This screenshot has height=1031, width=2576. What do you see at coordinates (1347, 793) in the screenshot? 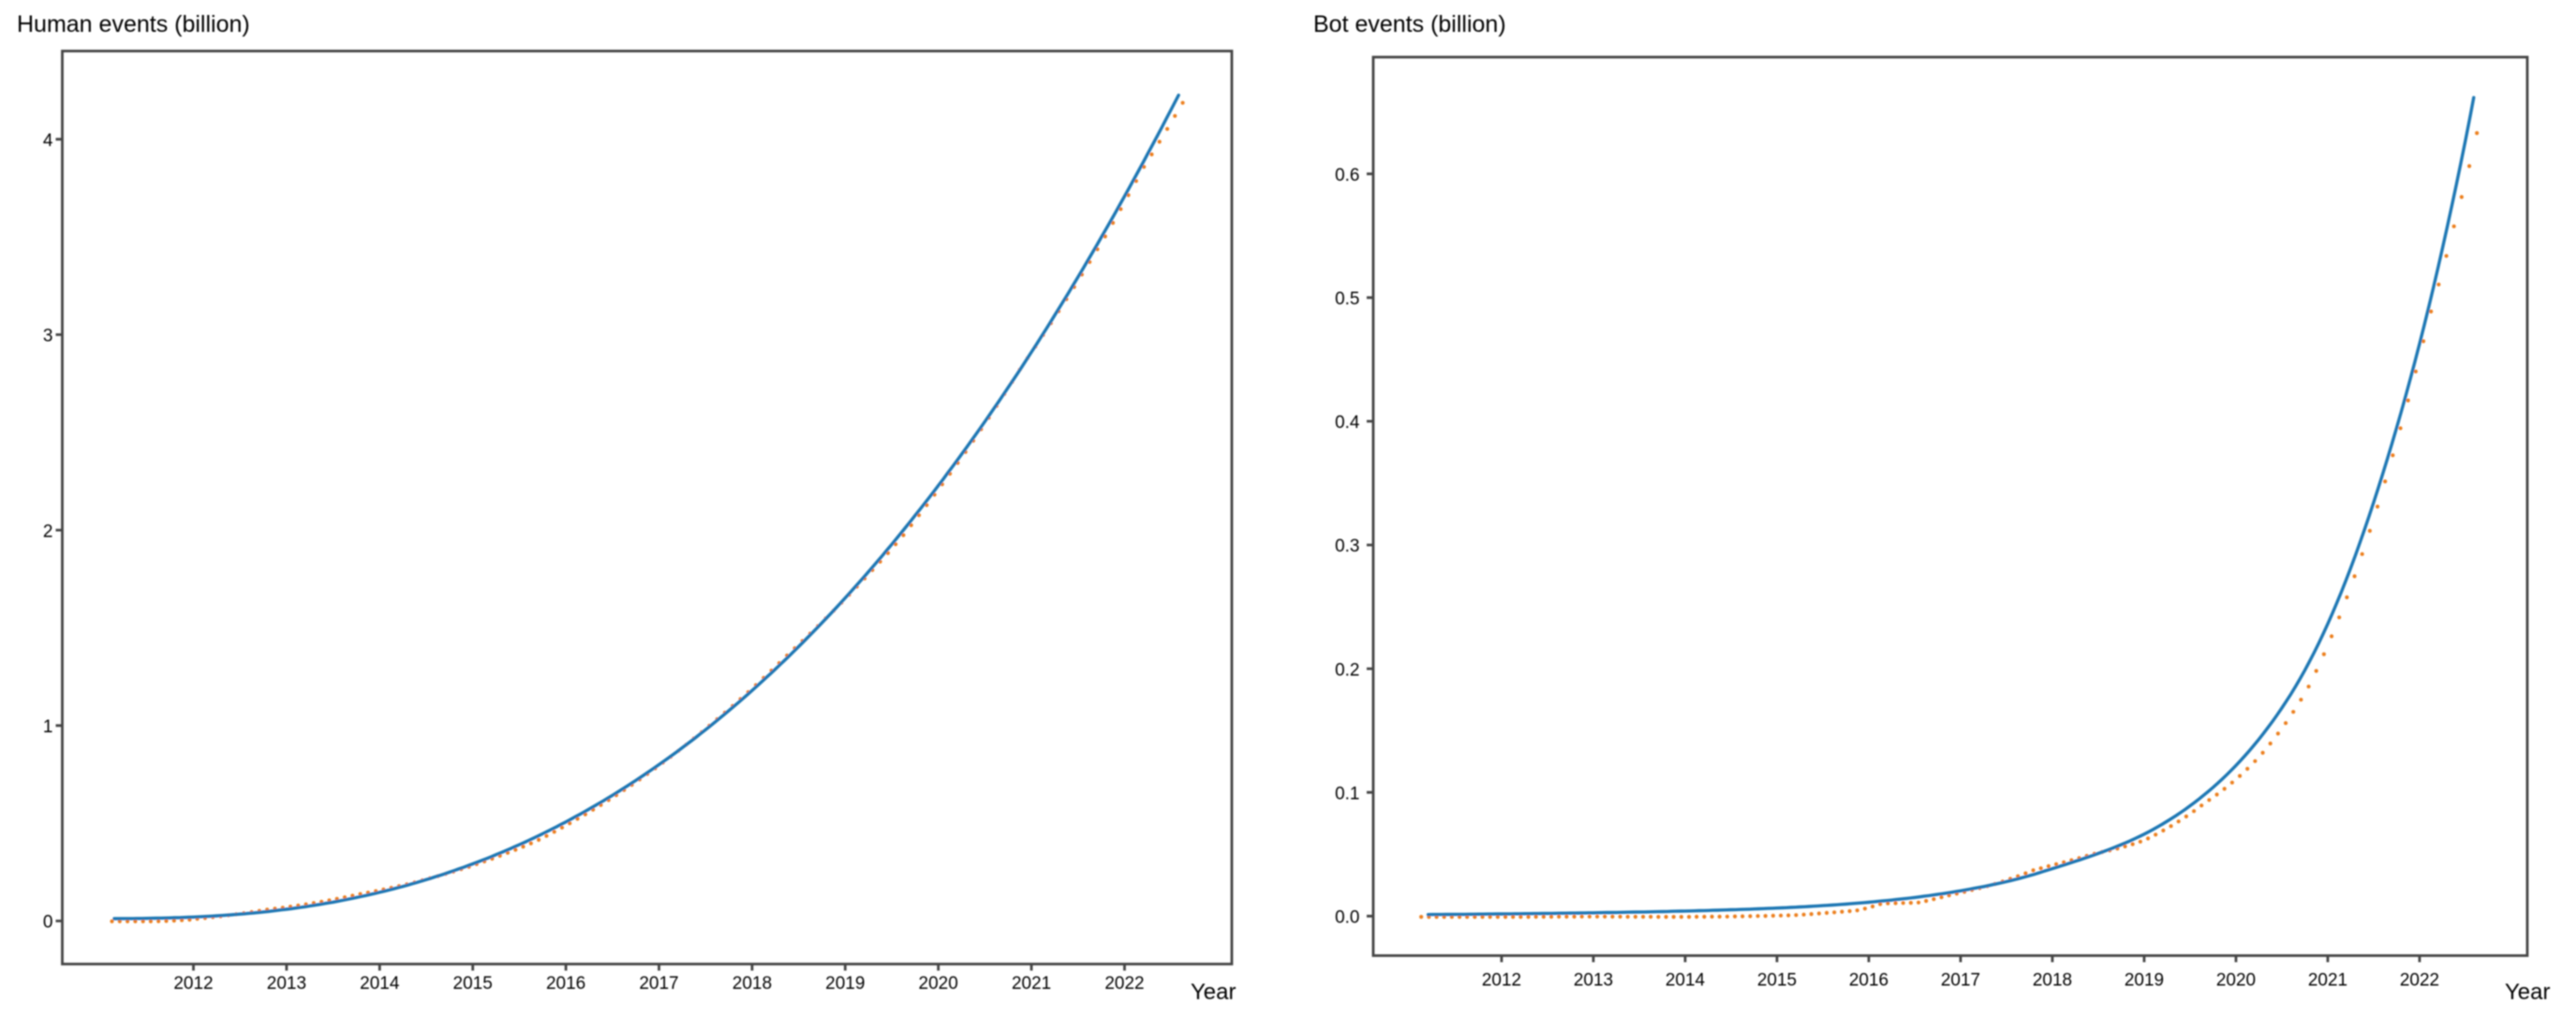
I see `svg-text: 0.1` at bounding box center [1347, 793].